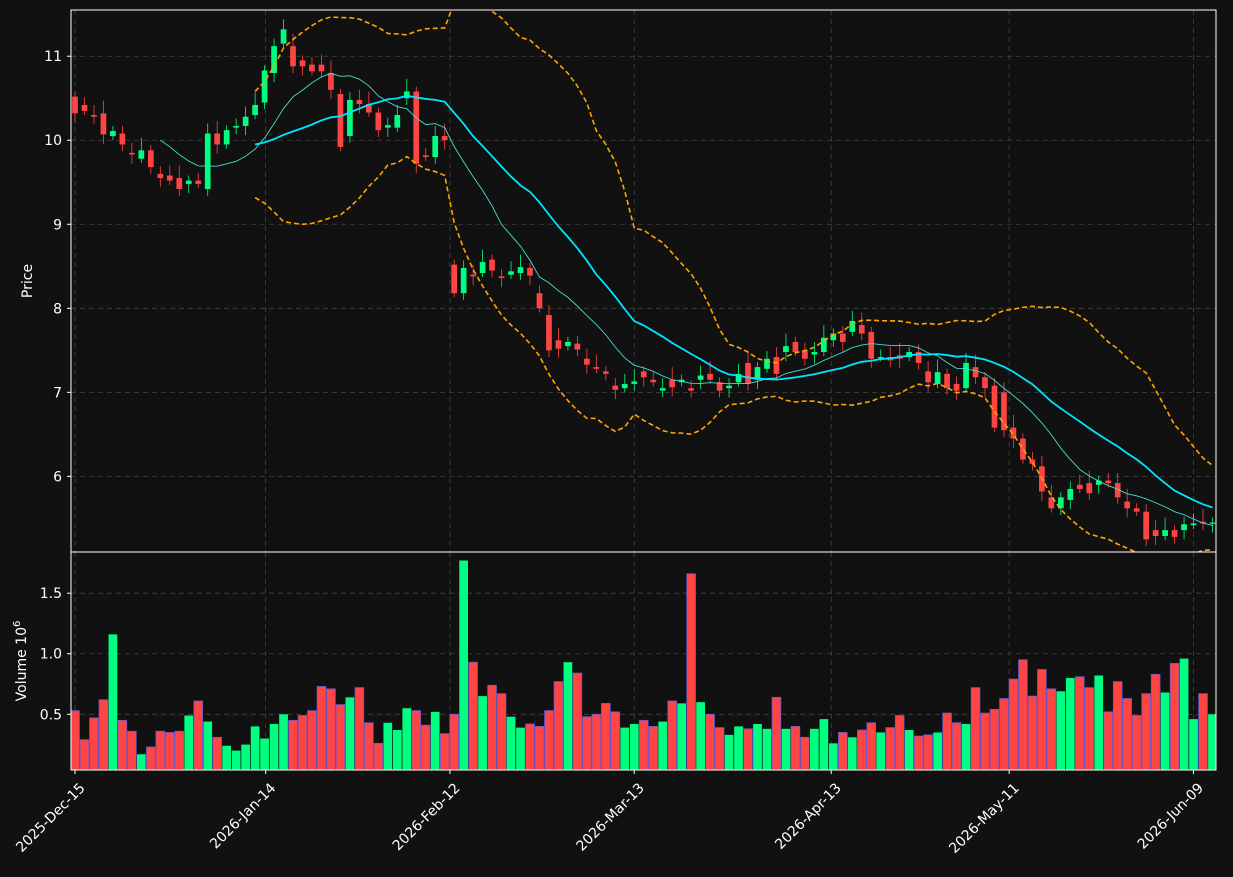 The width and height of the screenshot is (1233, 877). Describe the element at coordinates (57, 477) in the screenshot. I see `price-ytick-label: 6` at that location.